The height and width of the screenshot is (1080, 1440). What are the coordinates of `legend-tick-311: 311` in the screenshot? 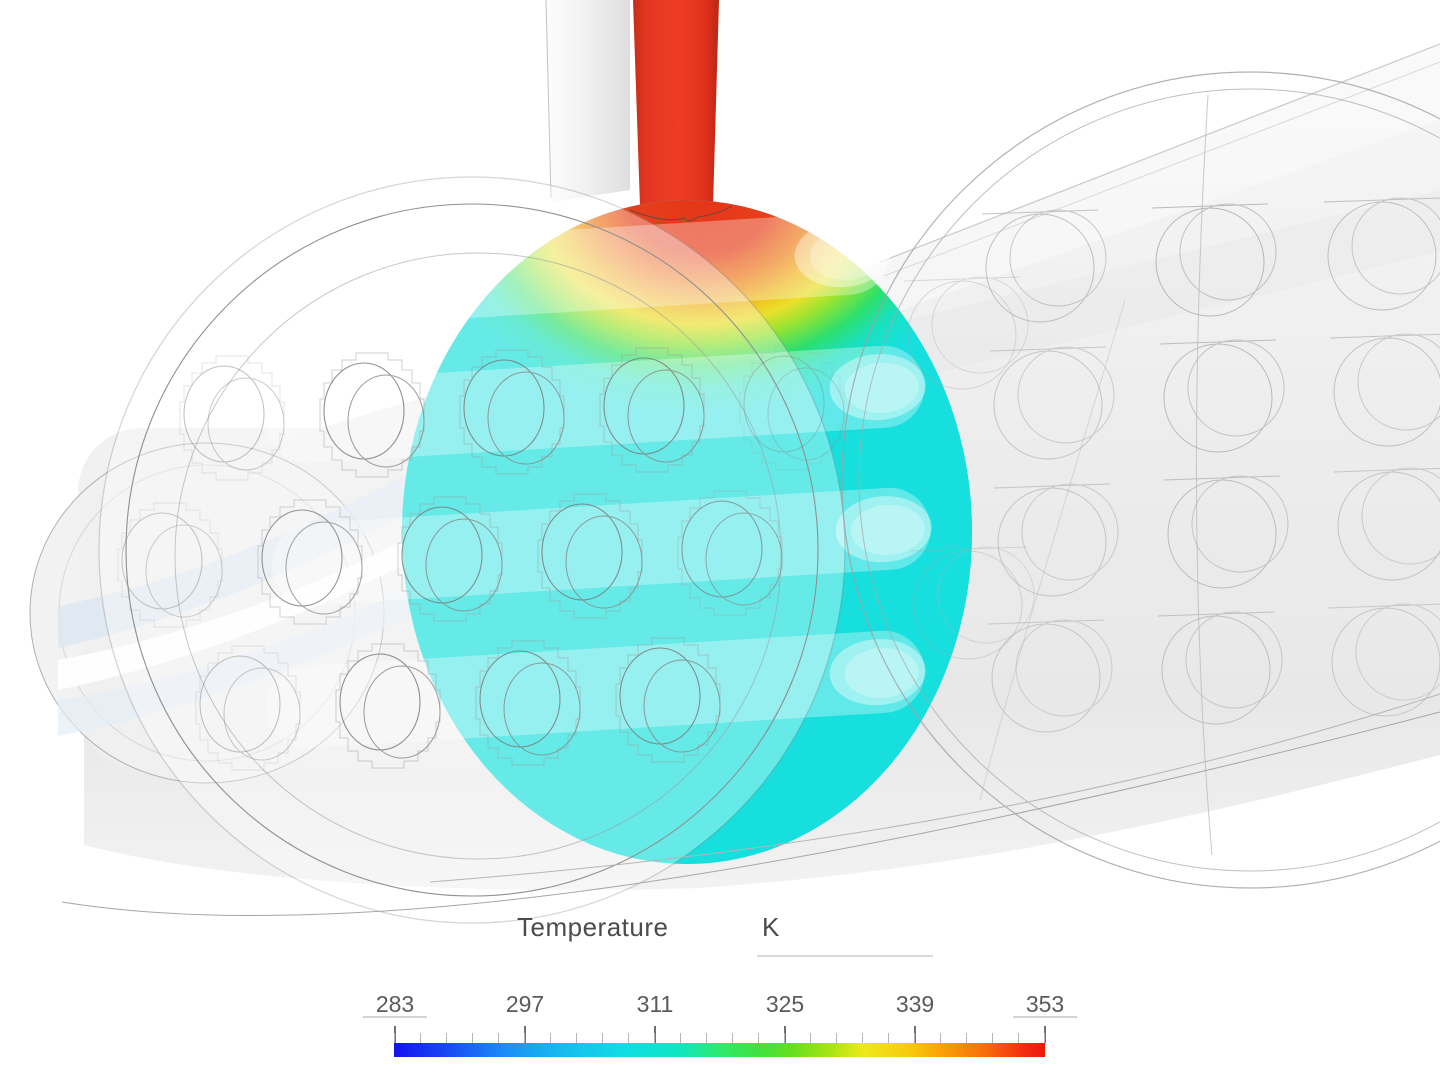 It's located at (655, 1004).